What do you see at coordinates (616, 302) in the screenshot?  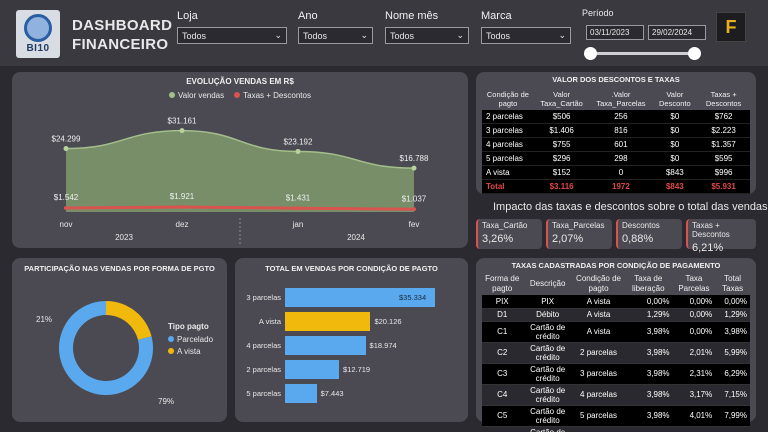 I see `table-row: PIX PIX A vista 0,00% 0,00% 0,00%` at bounding box center [616, 302].